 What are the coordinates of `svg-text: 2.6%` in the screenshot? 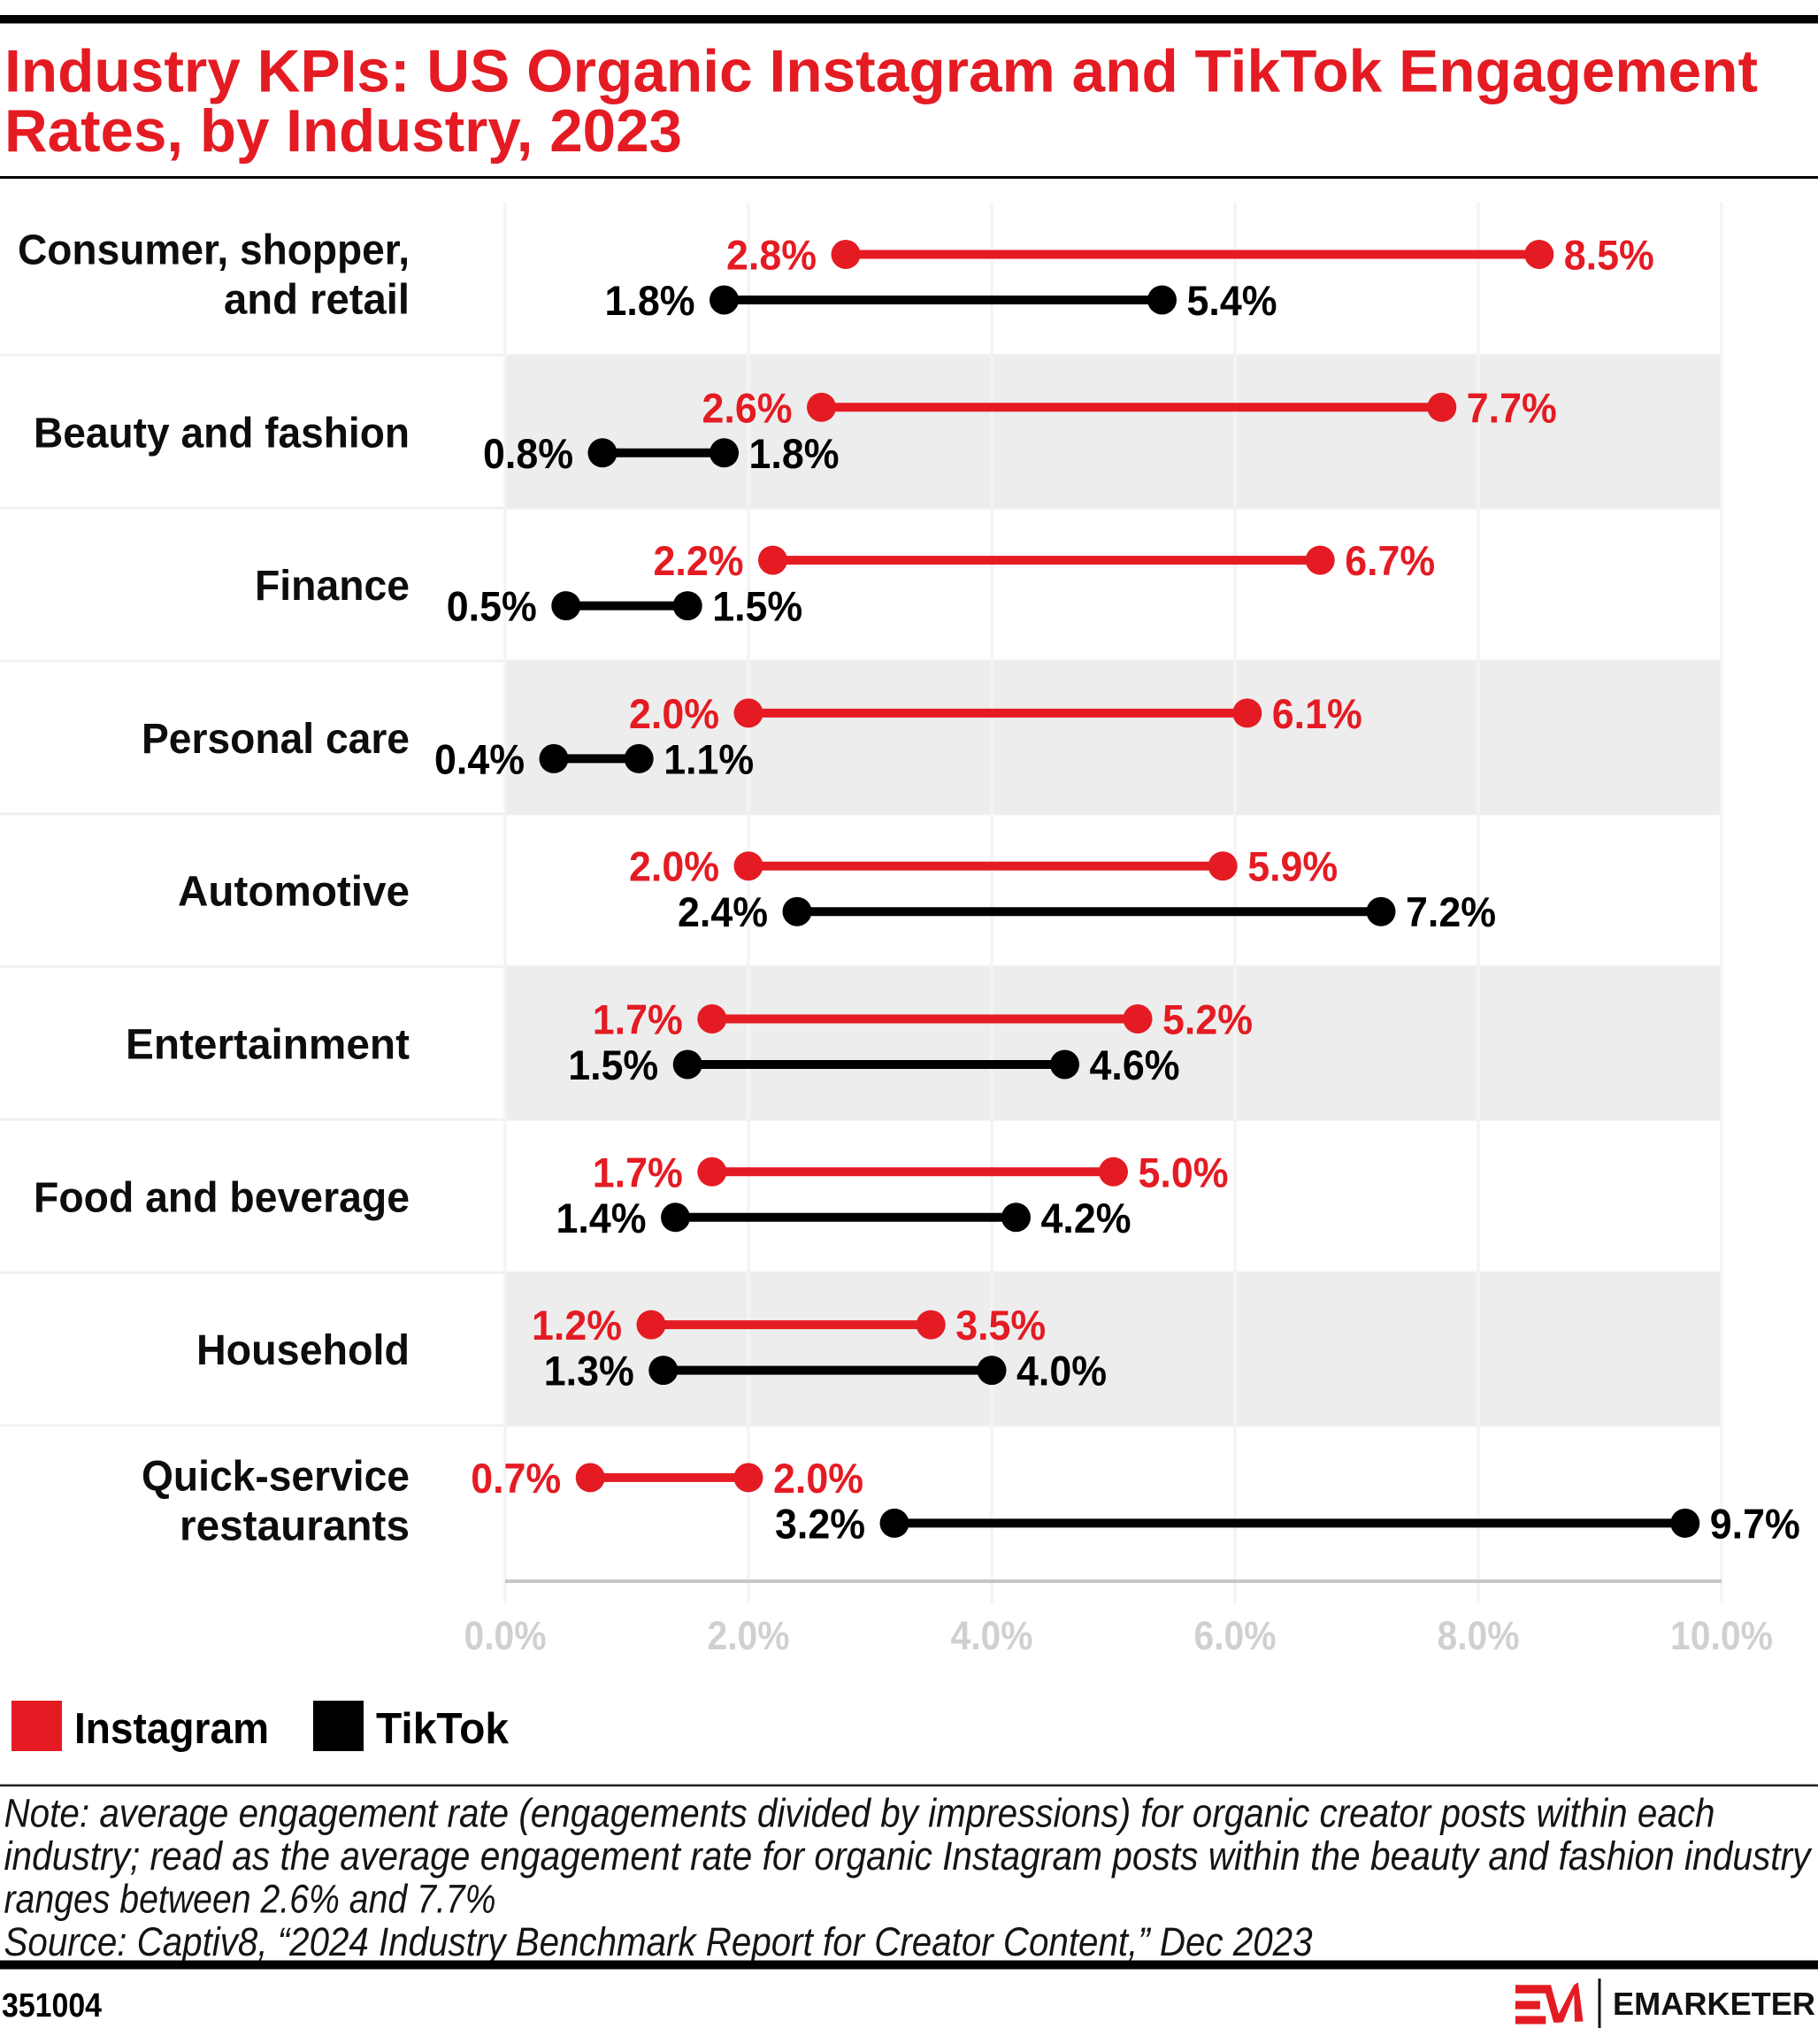 It's located at (747, 407).